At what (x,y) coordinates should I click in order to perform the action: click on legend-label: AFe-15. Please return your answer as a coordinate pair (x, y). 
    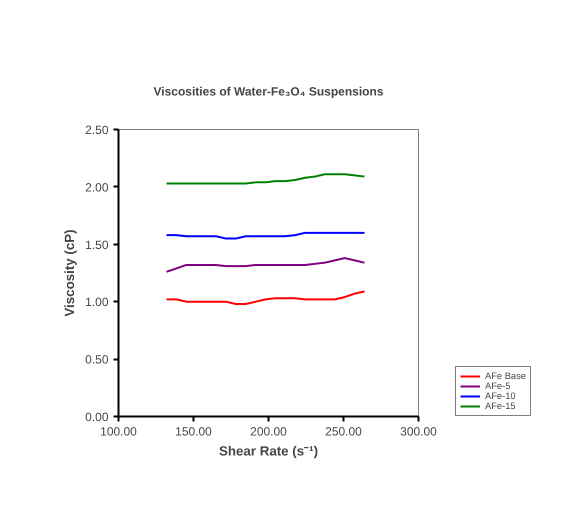
    Looking at the image, I should click on (500, 406).